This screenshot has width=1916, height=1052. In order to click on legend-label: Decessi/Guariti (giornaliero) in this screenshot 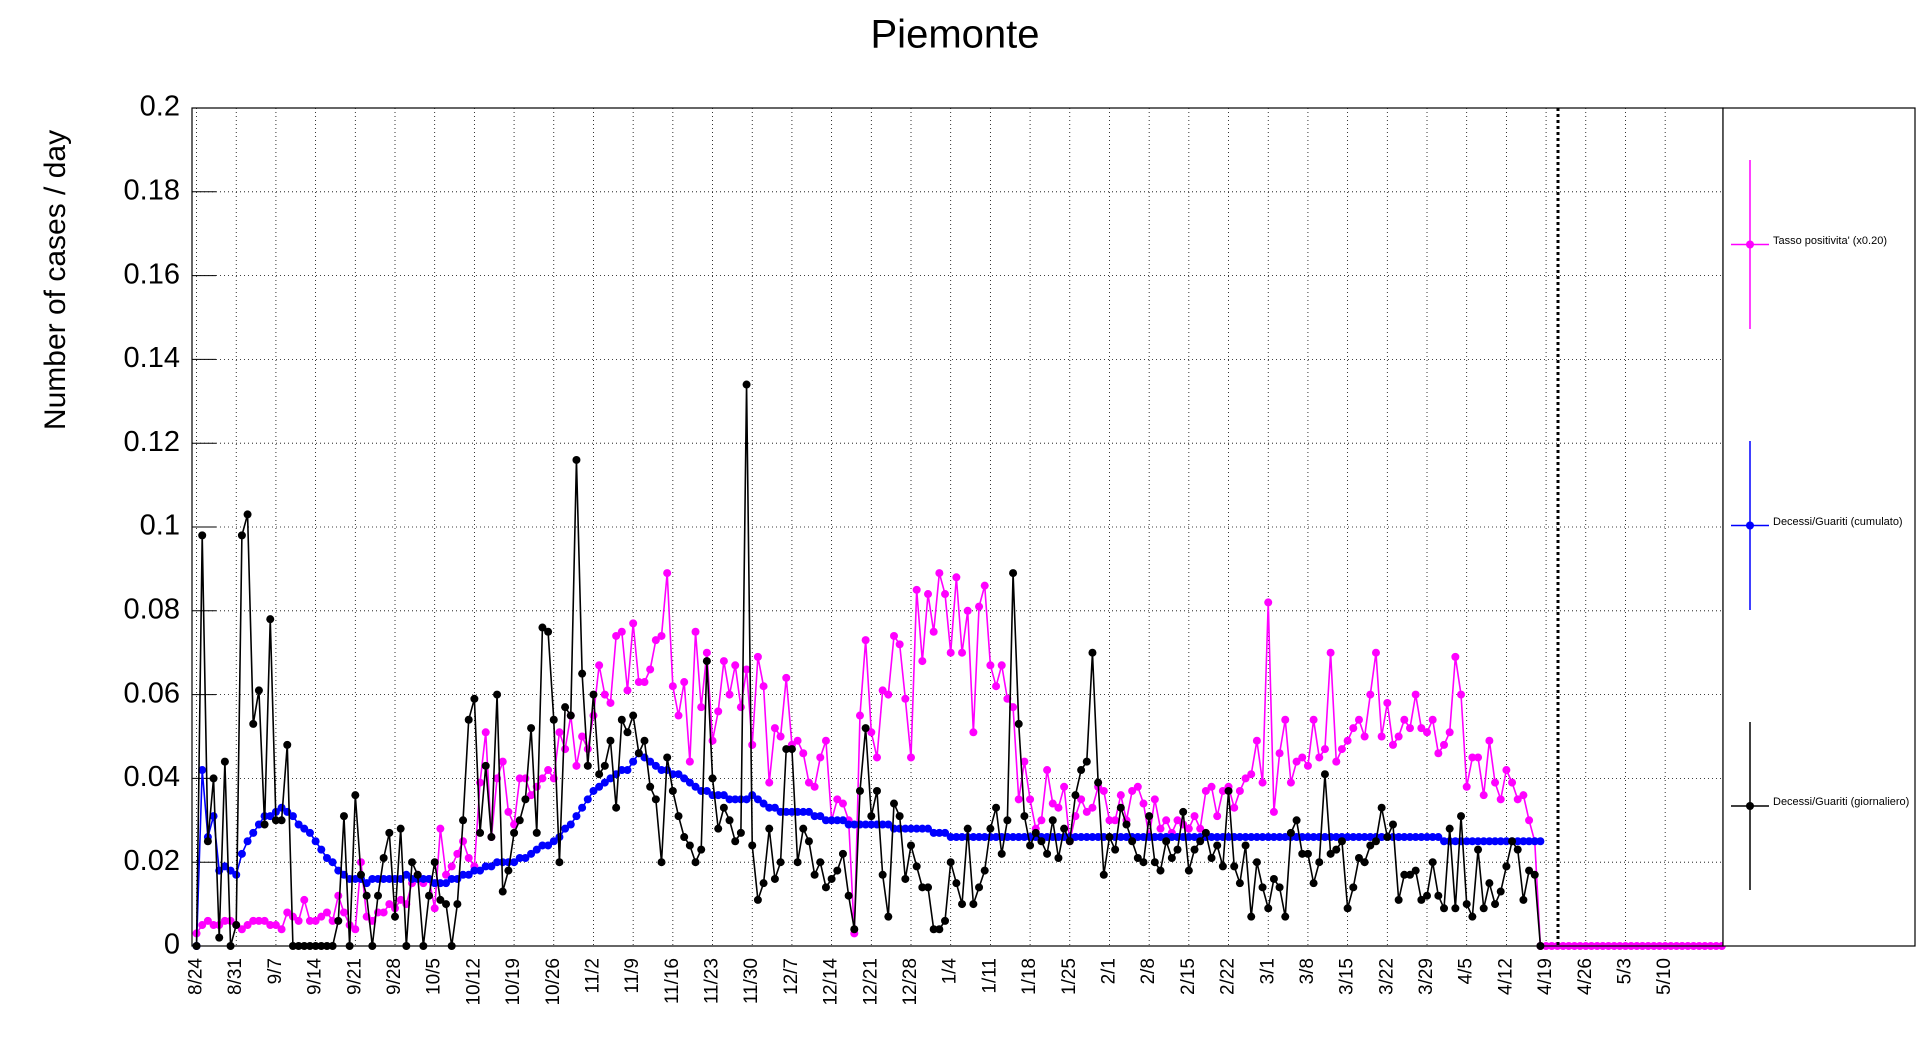, I will do `click(1841, 802)`.